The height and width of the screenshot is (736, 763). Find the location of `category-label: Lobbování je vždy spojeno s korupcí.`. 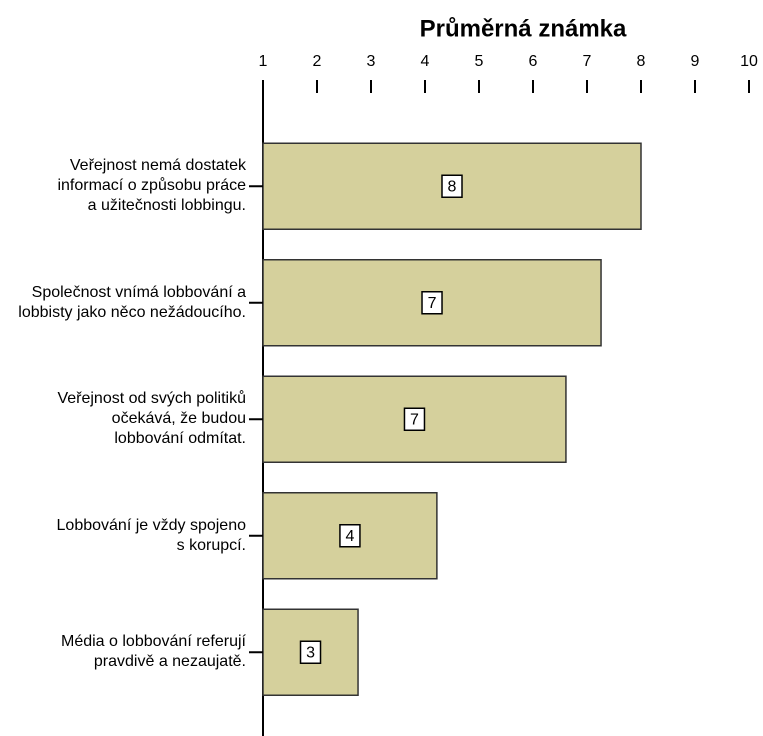

category-label: Lobbování je vždy spojeno s korupcí. is located at coordinates (151, 535).